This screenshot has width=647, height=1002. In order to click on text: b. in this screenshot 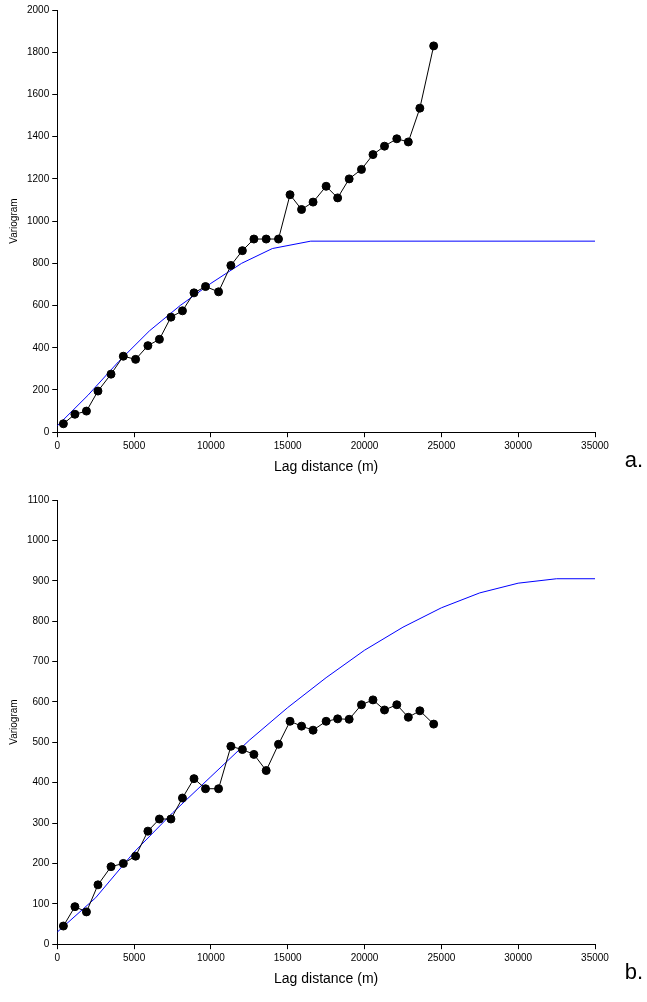, I will do `click(633, 972)`.